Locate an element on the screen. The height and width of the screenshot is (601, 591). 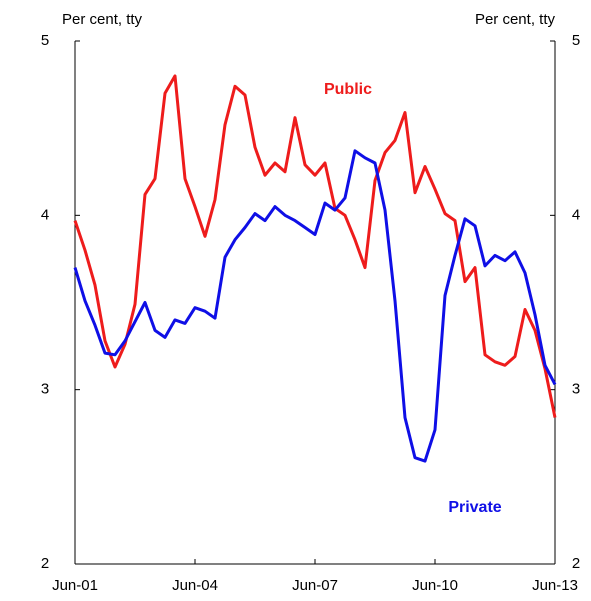
x-tick-label: Jun-01 is located at coordinates (75, 585).